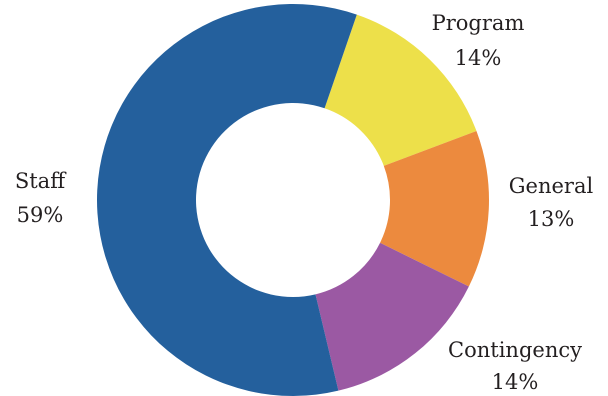 Image resolution: width=608 pixels, height=396 pixels. What do you see at coordinates (551, 186) in the screenshot?
I see `slice-label-general: General` at bounding box center [551, 186].